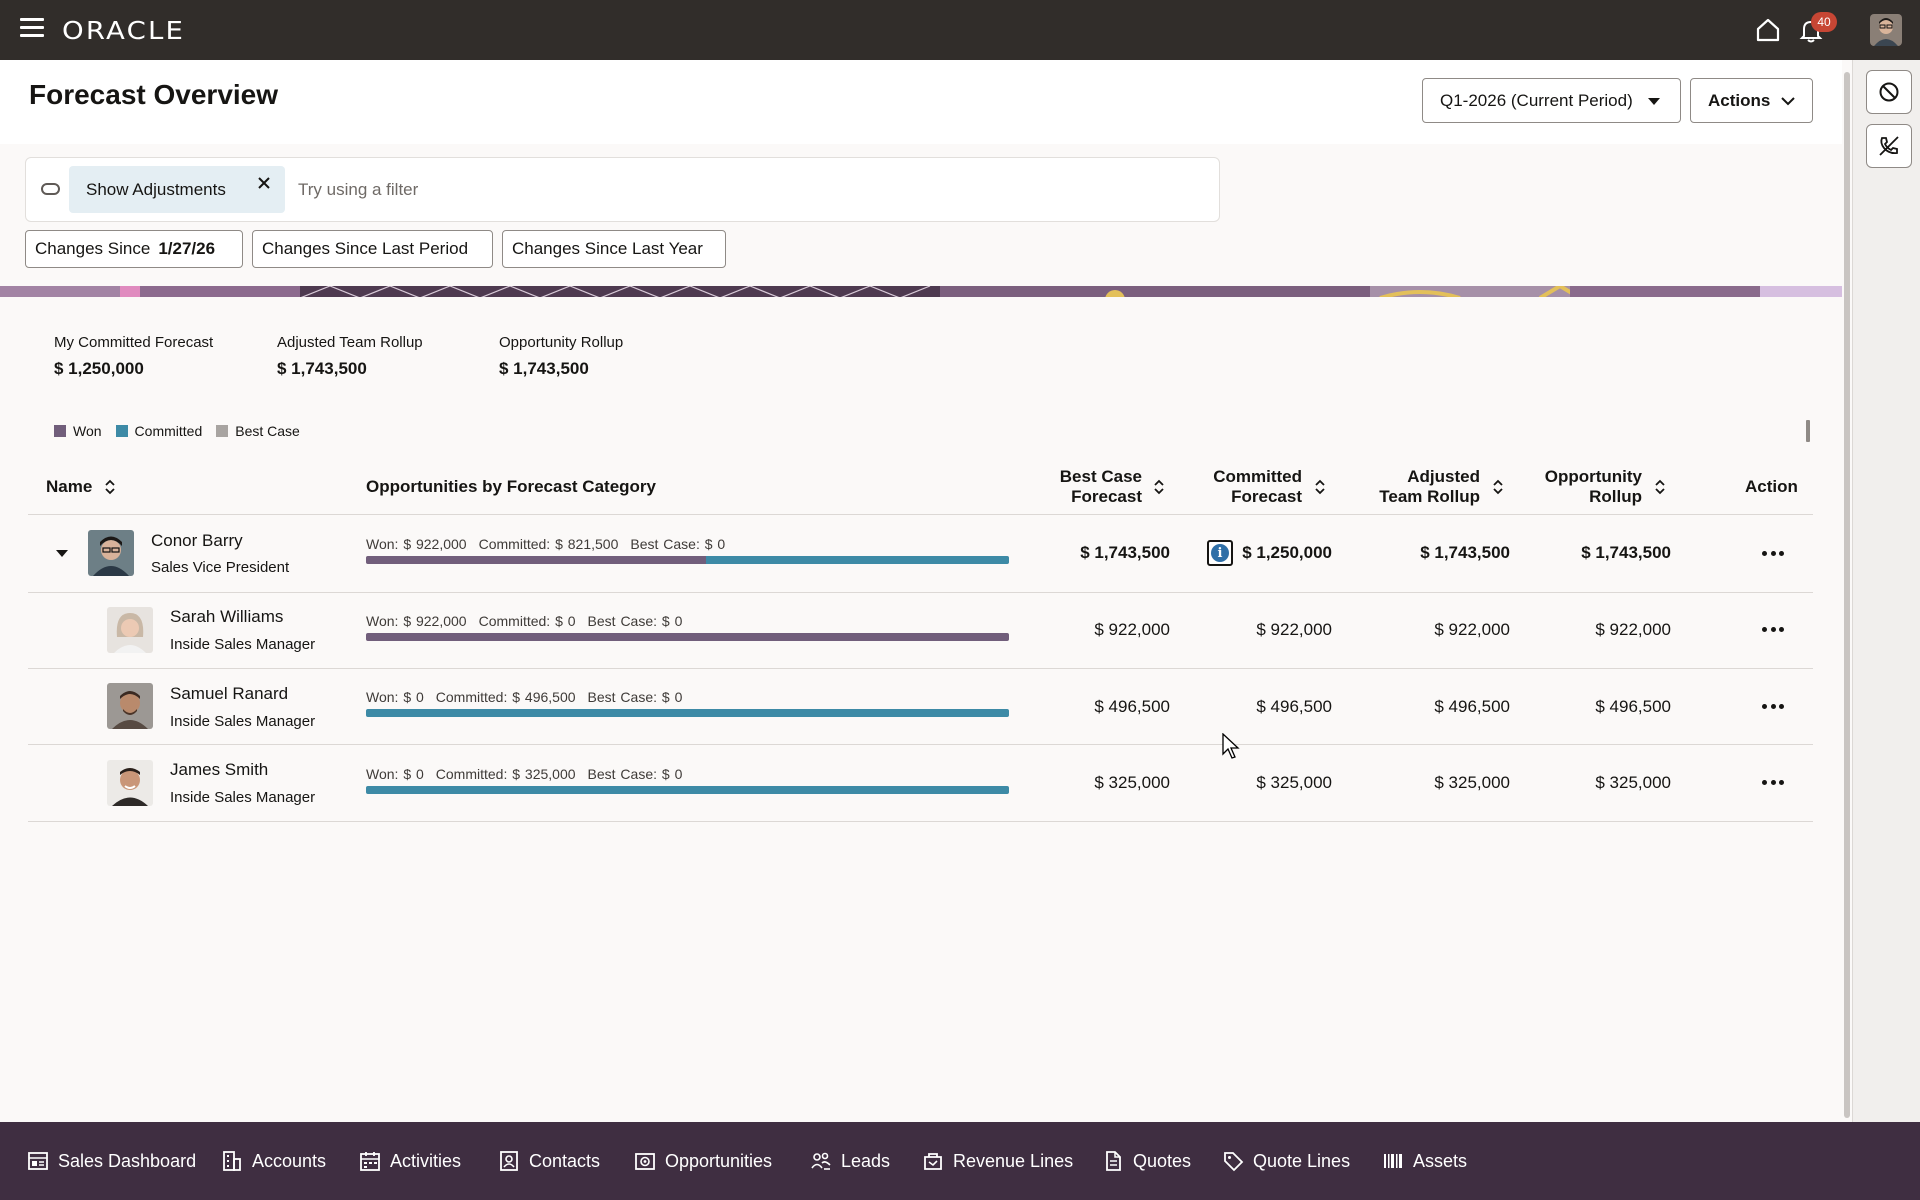  What do you see at coordinates (127, 1160) in the screenshot?
I see `nav-label: Sales Dashboard` at bounding box center [127, 1160].